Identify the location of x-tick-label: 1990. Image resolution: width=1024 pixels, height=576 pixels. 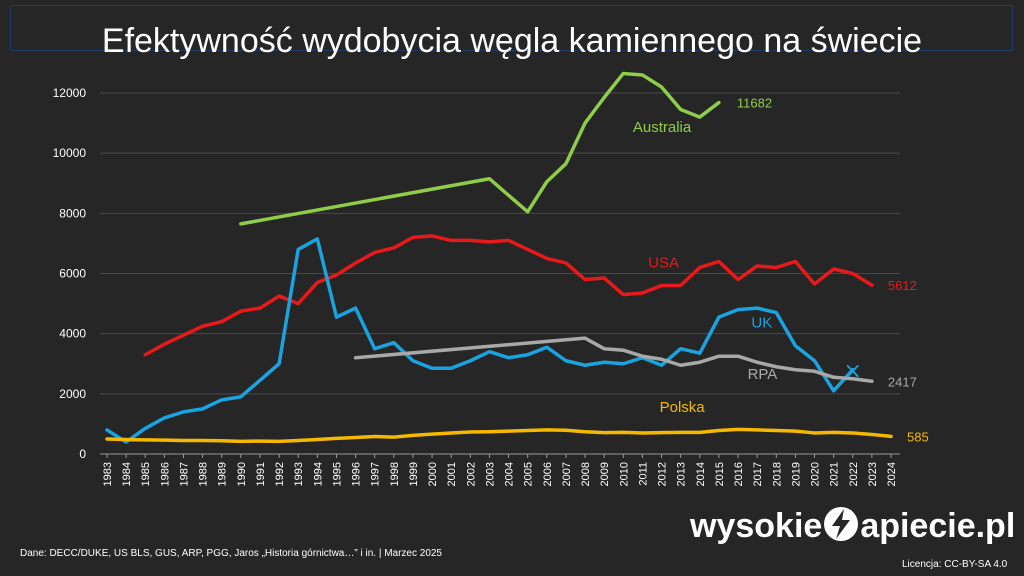
(242, 474).